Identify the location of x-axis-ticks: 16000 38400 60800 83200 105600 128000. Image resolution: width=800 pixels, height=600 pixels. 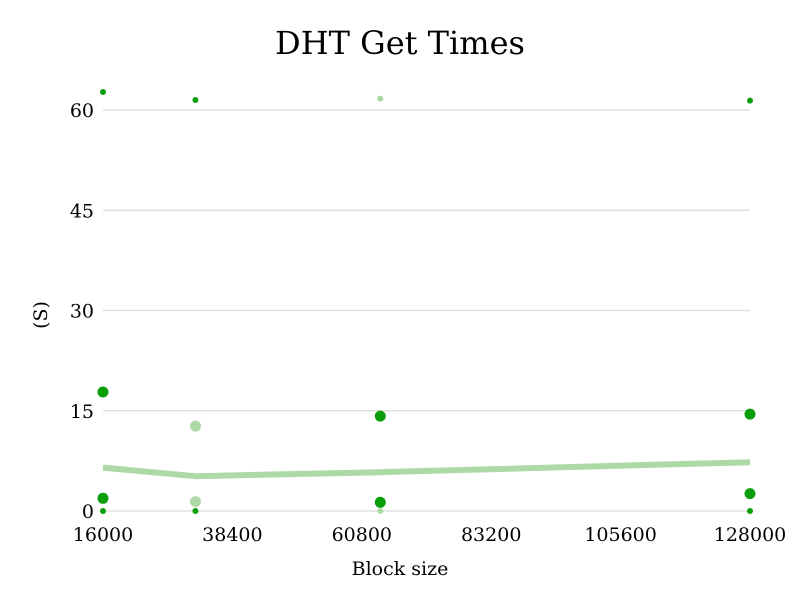
(429, 535).